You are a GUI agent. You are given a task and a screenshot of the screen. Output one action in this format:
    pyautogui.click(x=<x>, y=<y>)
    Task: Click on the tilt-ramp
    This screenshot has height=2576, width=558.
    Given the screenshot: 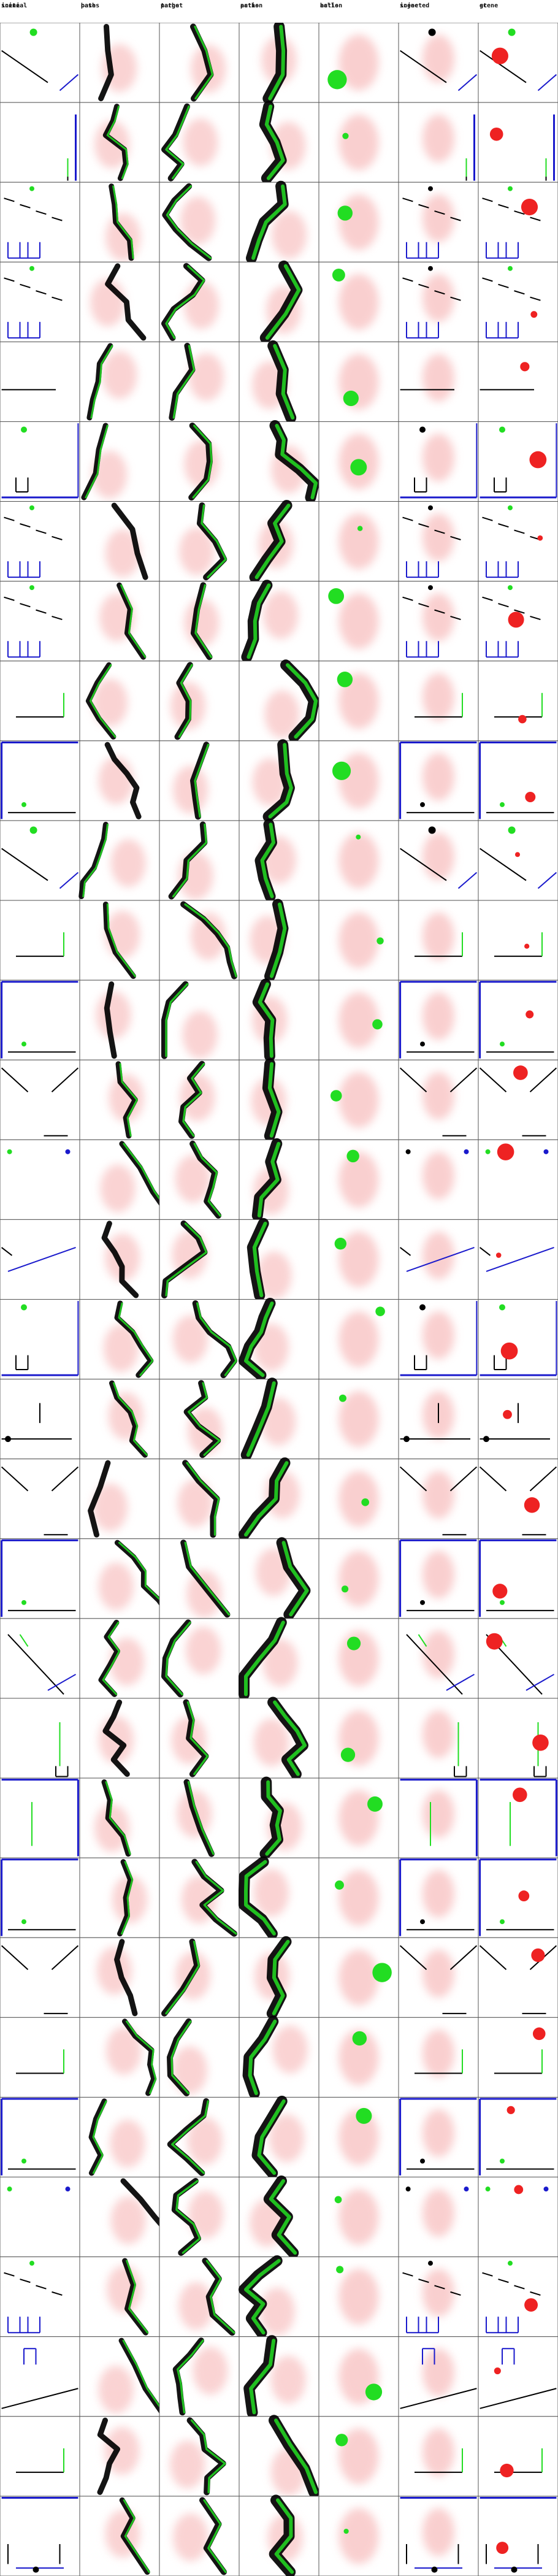 What is the action you would take?
    pyautogui.click(x=35, y=1664)
    